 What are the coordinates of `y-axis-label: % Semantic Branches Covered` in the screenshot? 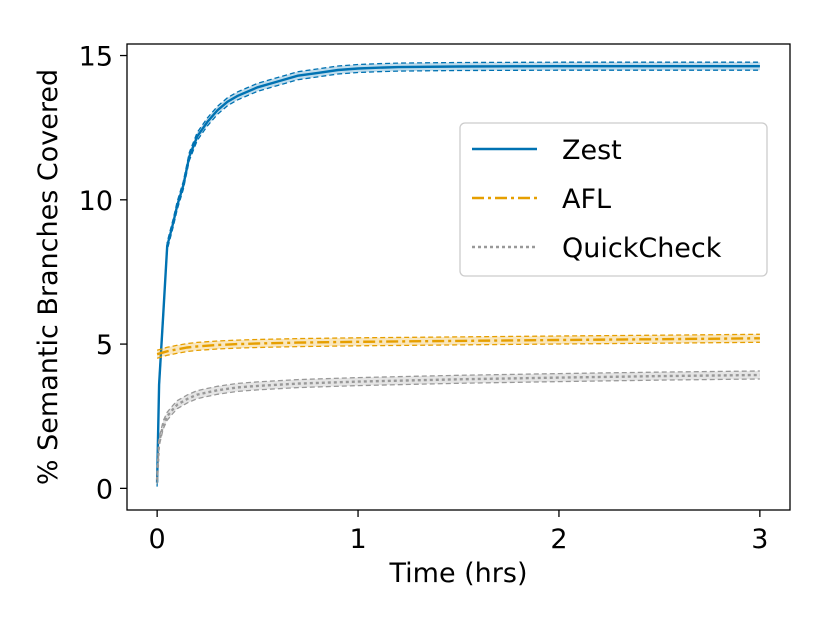 It's located at (48, 277).